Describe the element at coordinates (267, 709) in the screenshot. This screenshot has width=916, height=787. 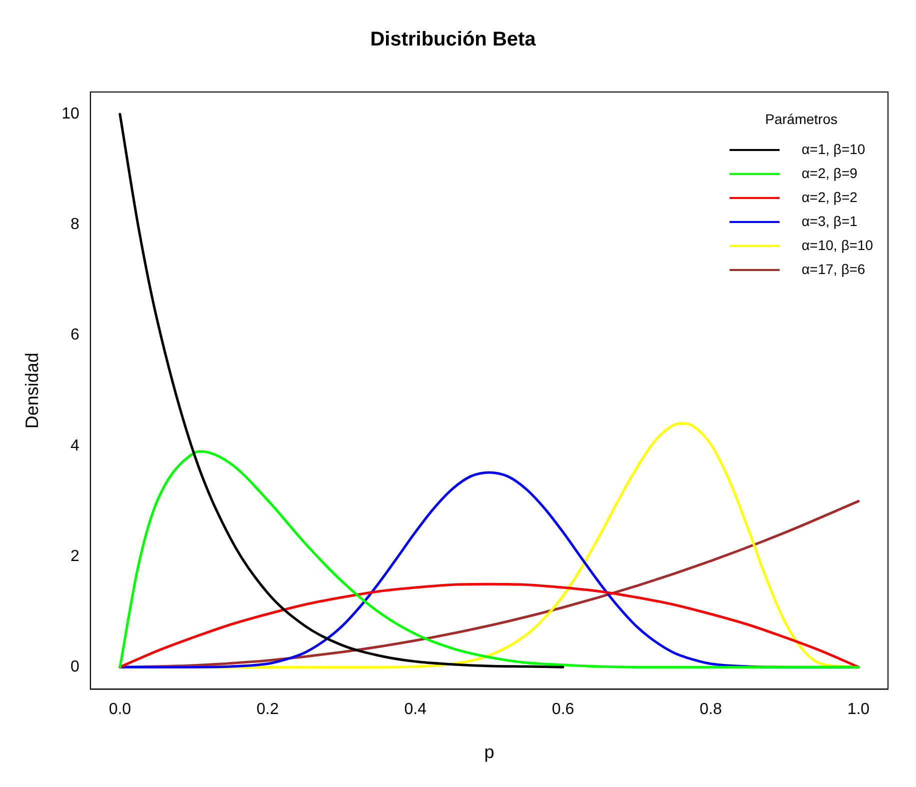
I see `x-tick-label: 0.2` at that location.